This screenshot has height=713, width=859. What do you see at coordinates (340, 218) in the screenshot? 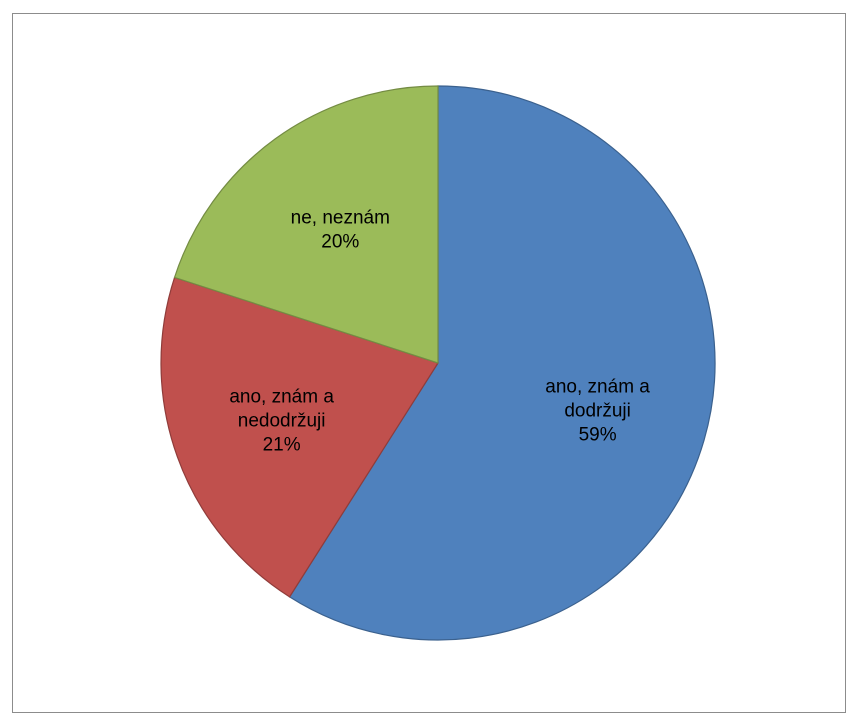
I see `slice-category-label: ne, neznám` at bounding box center [340, 218].